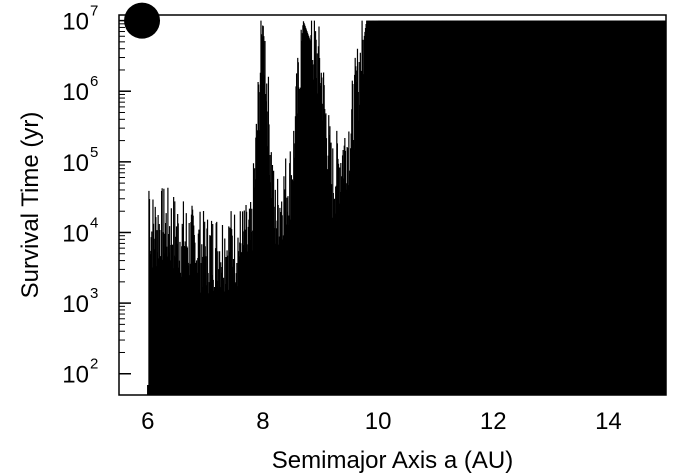 This screenshot has width=673, height=476. Describe the element at coordinates (142, 20) in the screenshot. I see `planet-marker` at that location.